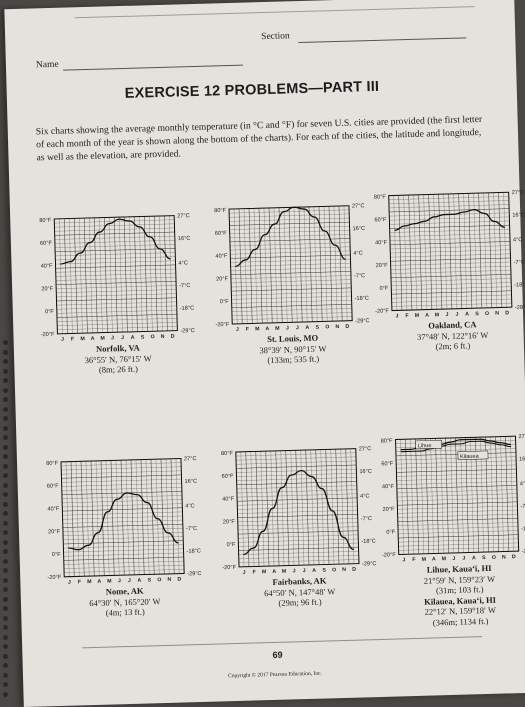 This screenshot has height=707, width=525. What do you see at coordinates (118, 369) in the screenshot?
I see `caption-elevation: (8m; 26 ft.)` at bounding box center [118, 369].